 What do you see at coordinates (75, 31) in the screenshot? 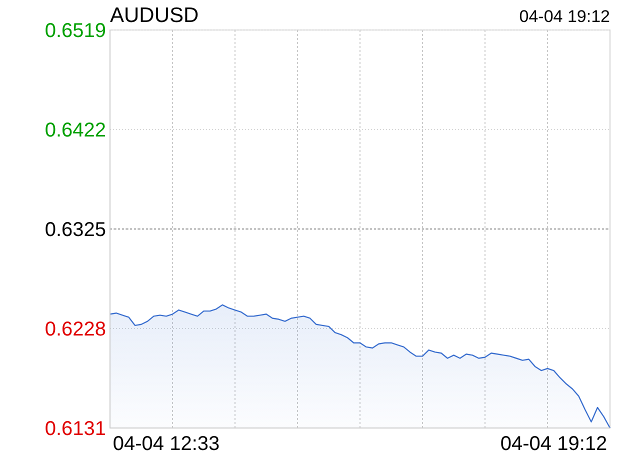
I see `y-tick-label: 0.6519` at bounding box center [75, 31].